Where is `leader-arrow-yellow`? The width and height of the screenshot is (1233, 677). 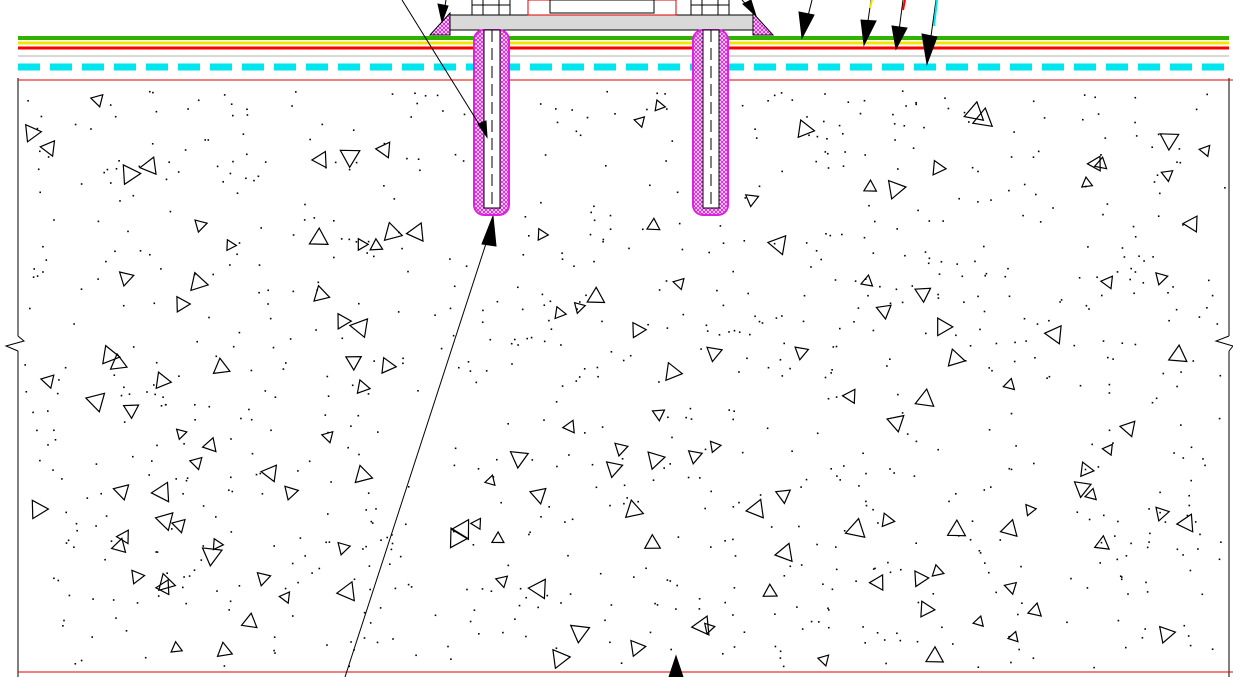
leader-arrow-yellow is located at coordinates (868, 33).